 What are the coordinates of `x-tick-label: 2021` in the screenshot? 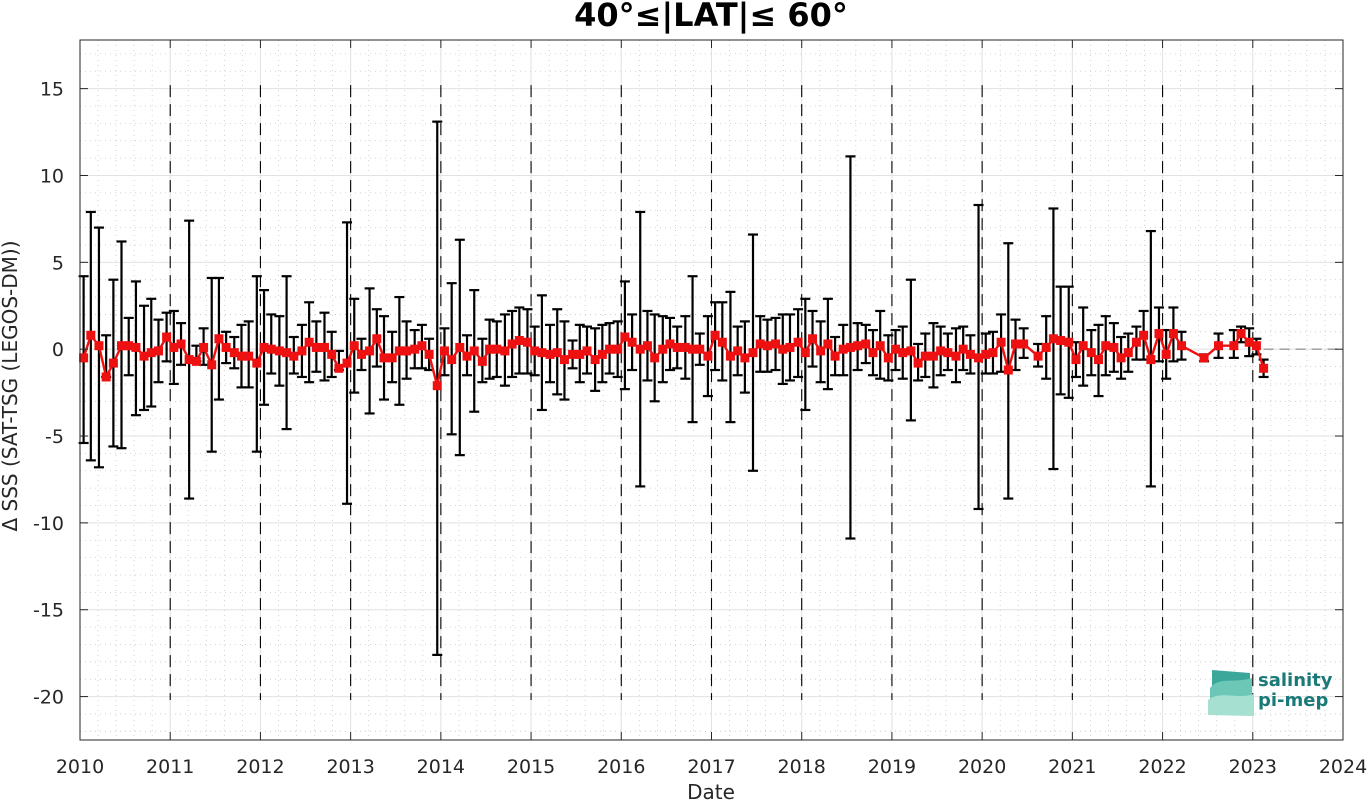 It's located at (1072, 767).